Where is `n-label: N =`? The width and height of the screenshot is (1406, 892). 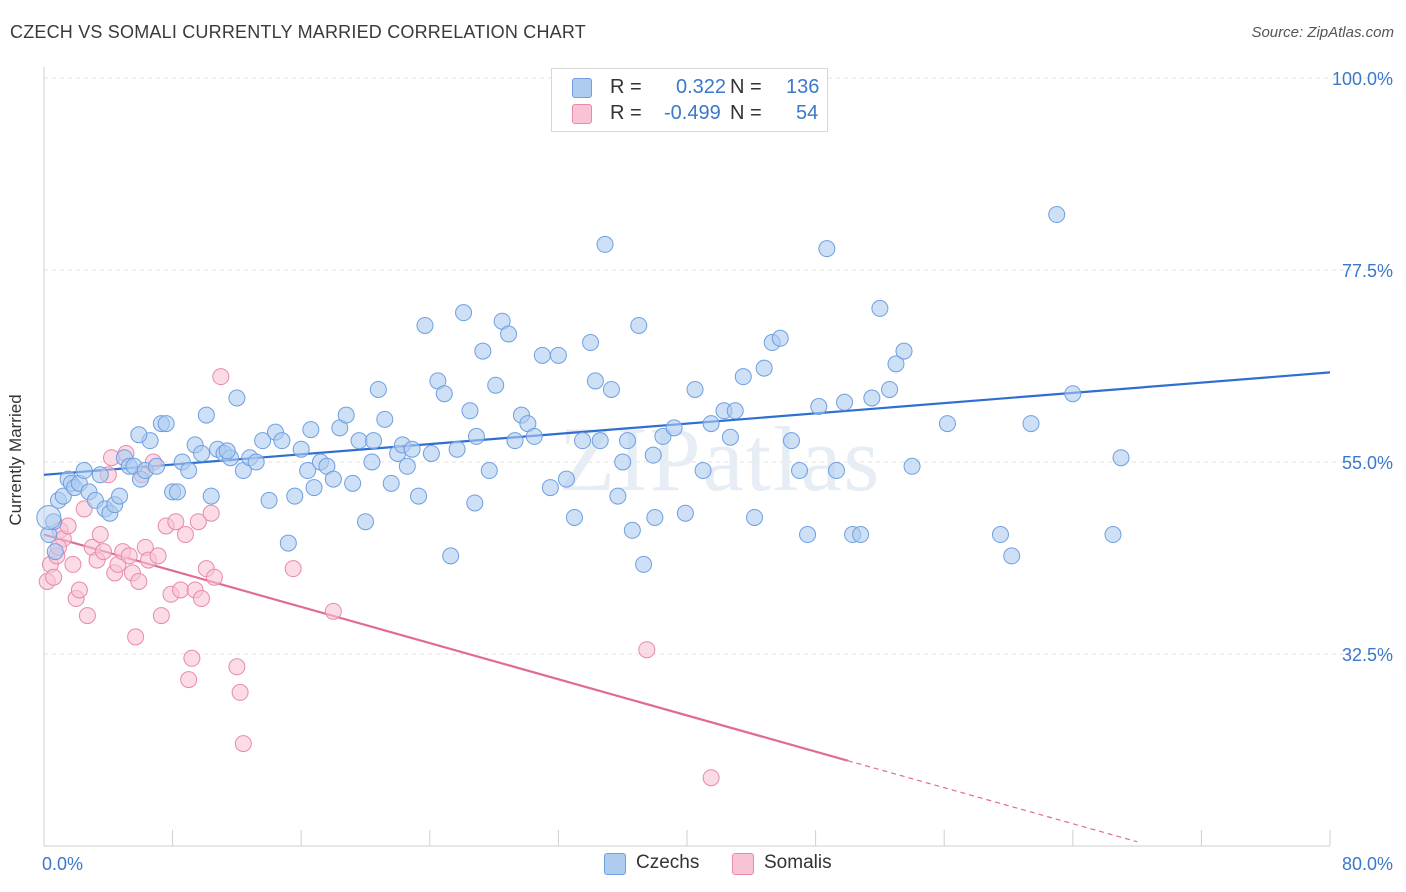 n-label: N = is located at coordinates (746, 87).